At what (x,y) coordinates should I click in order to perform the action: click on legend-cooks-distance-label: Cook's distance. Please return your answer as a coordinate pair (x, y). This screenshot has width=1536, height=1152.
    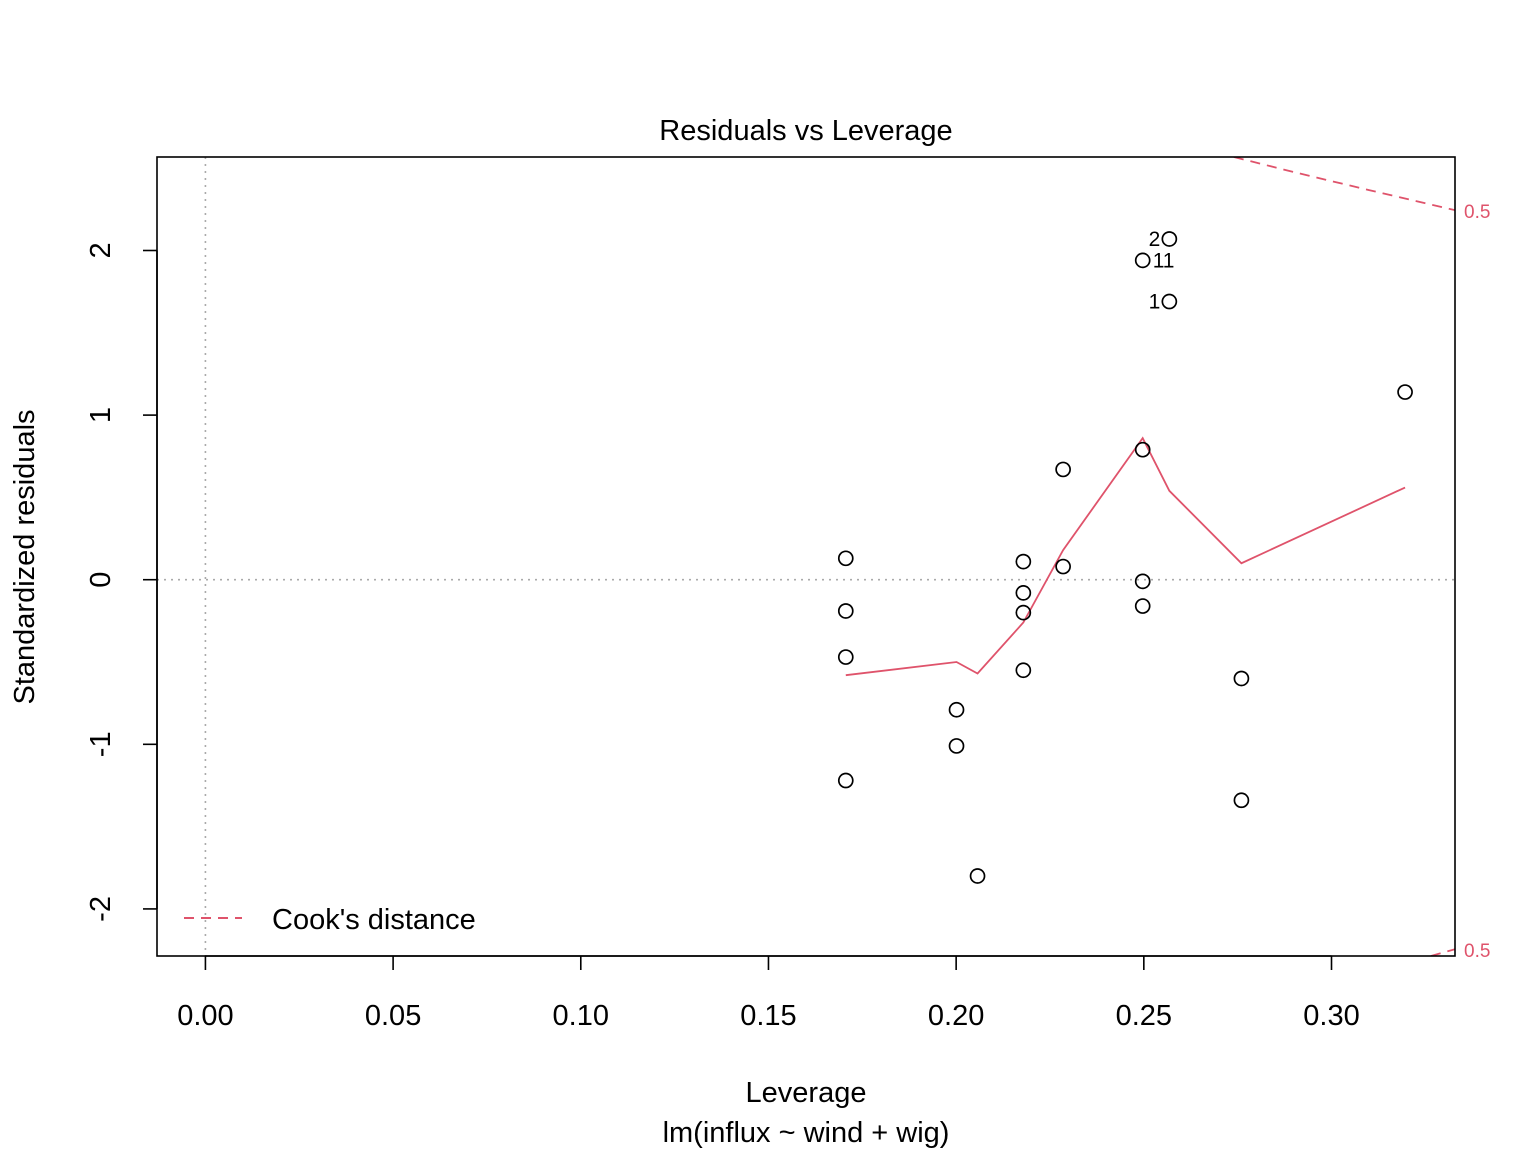
    Looking at the image, I should click on (374, 920).